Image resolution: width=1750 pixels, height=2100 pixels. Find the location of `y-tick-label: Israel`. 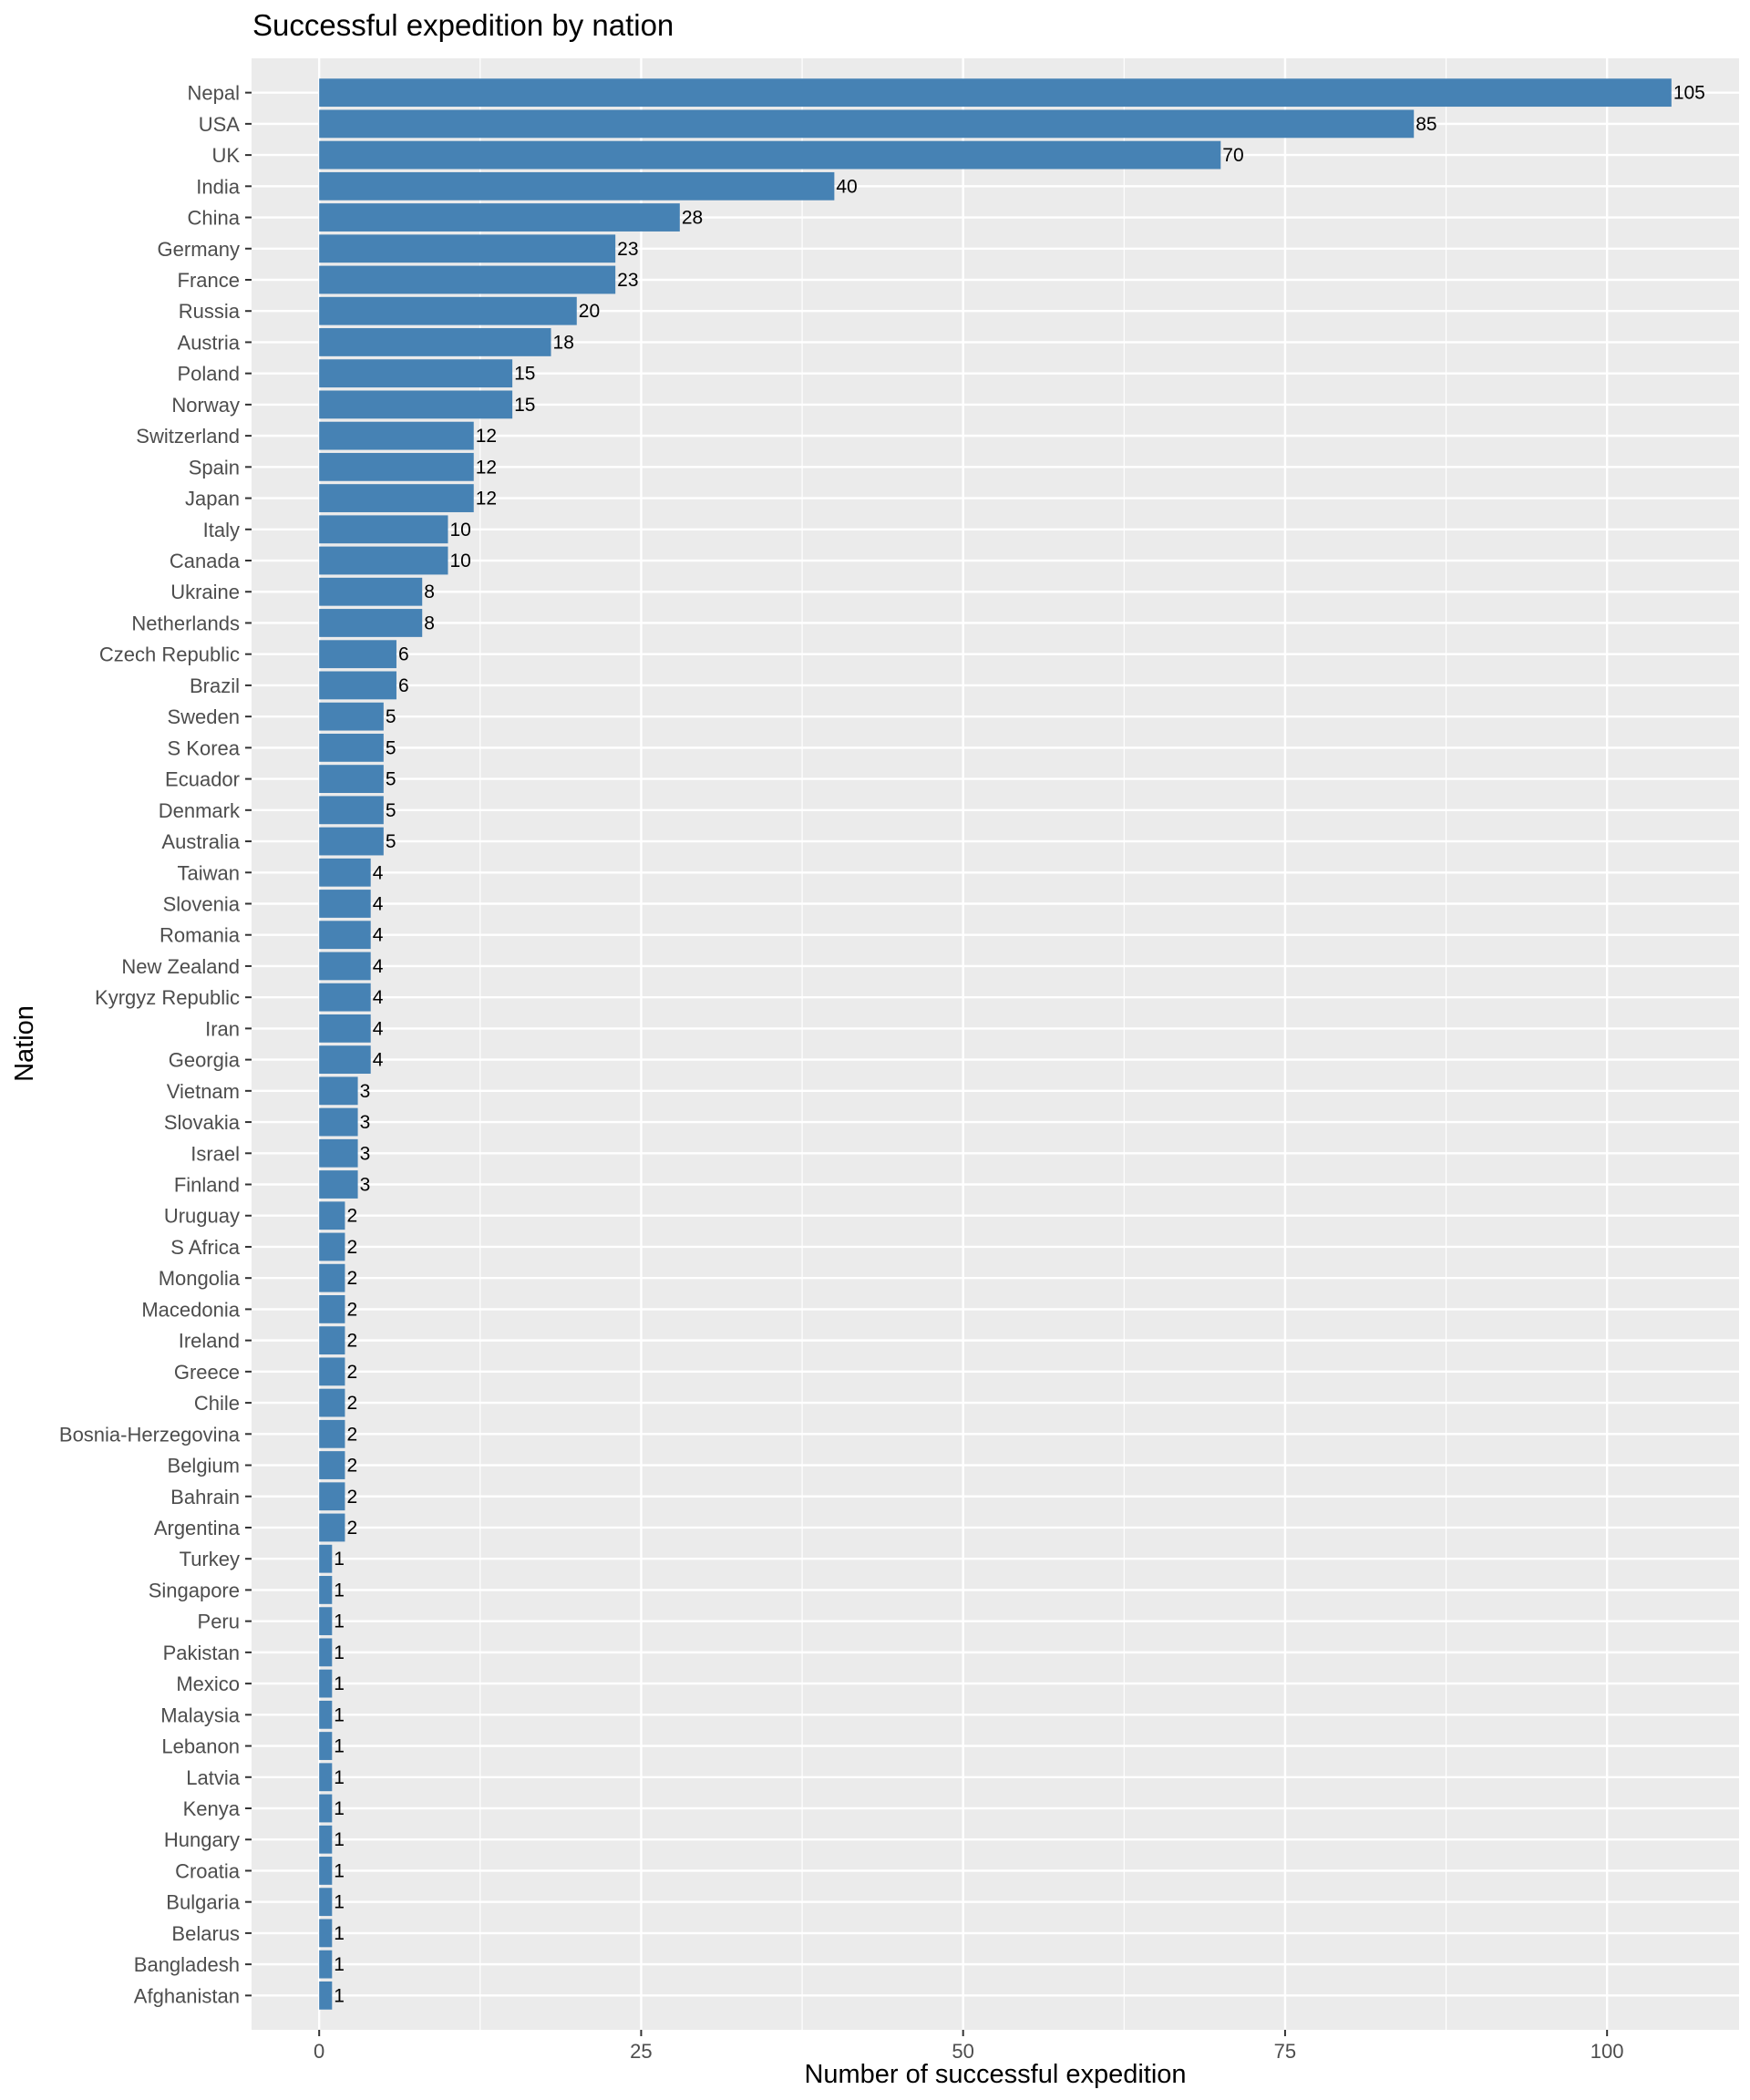

y-tick-label: Israel is located at coordinates (215, 1153).